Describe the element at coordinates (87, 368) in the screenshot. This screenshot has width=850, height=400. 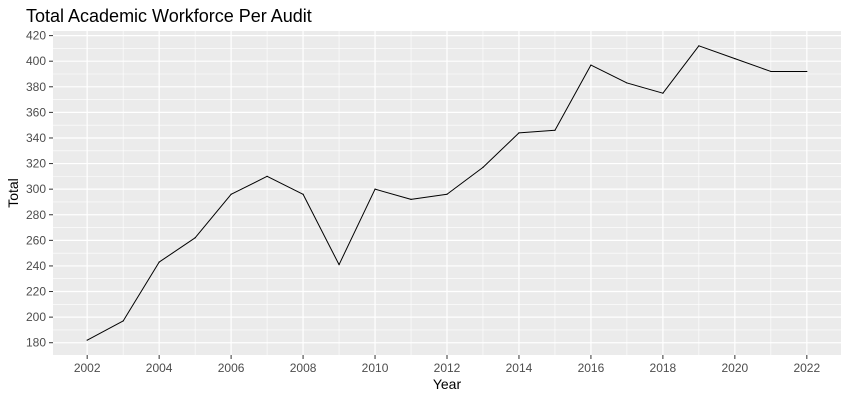
I see `x-tick-label: 2002` at that location.